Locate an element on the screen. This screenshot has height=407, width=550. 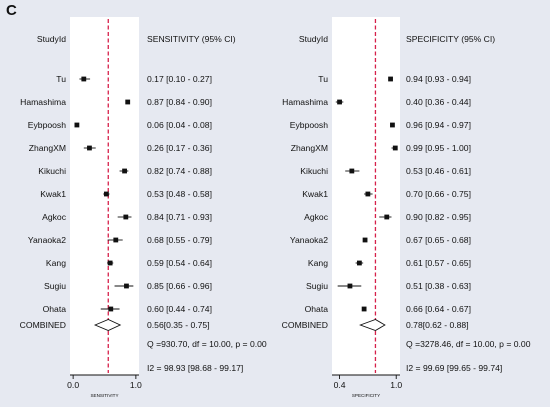
spec-estimate-label: 0.99 [0.95 - 1.00] is located at coordinates (438, 148).